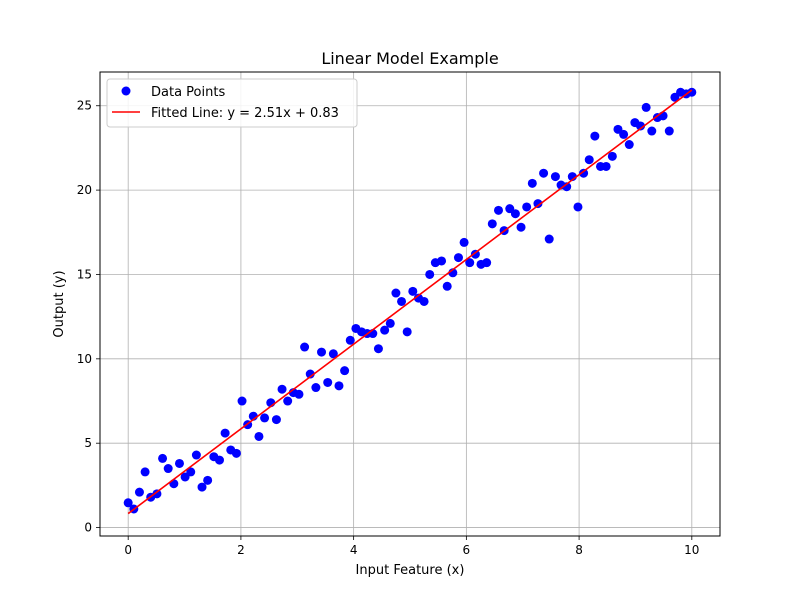 This screenshot has width=800, height=600. Describe the element at coordinates (88, 443) in the screenshot. I see `y-tick-label: 5` at that location.